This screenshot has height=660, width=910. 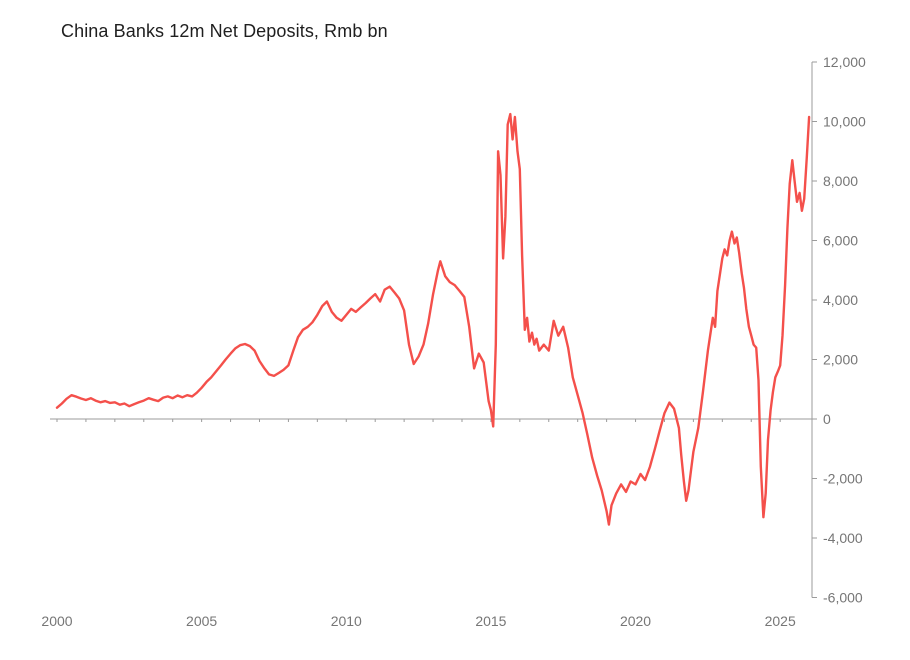 What do you see at coordinates (843, 598) in the screenshot?
I see `y-tick-label: -6,000` at bounding box center [843, 598].